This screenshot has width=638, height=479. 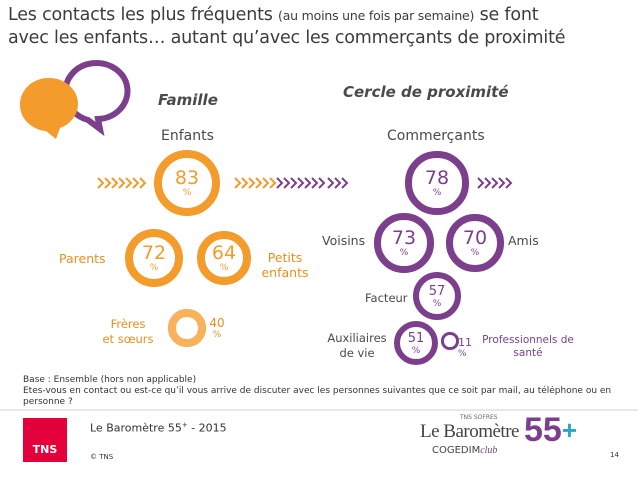 What do you see at coordinates (614, 455) in the screenshot?
I see `page-number: 14` at bounding box center [614, 455].